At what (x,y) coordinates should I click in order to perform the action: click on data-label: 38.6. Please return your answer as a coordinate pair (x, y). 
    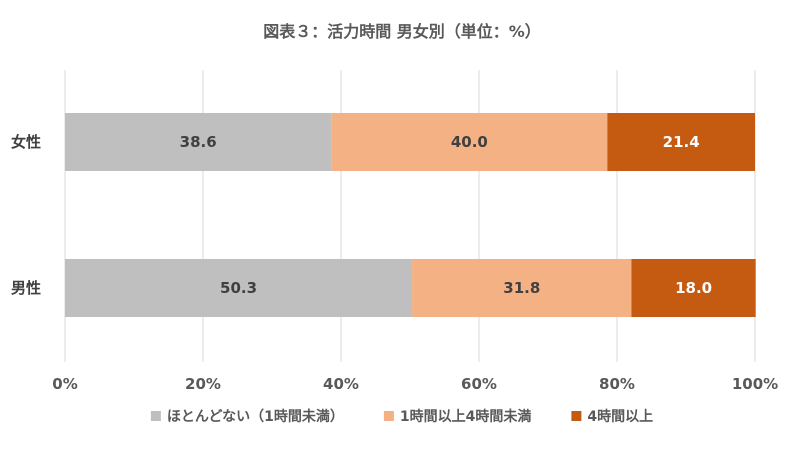
    Looking at the image, I should click on (198, 142).